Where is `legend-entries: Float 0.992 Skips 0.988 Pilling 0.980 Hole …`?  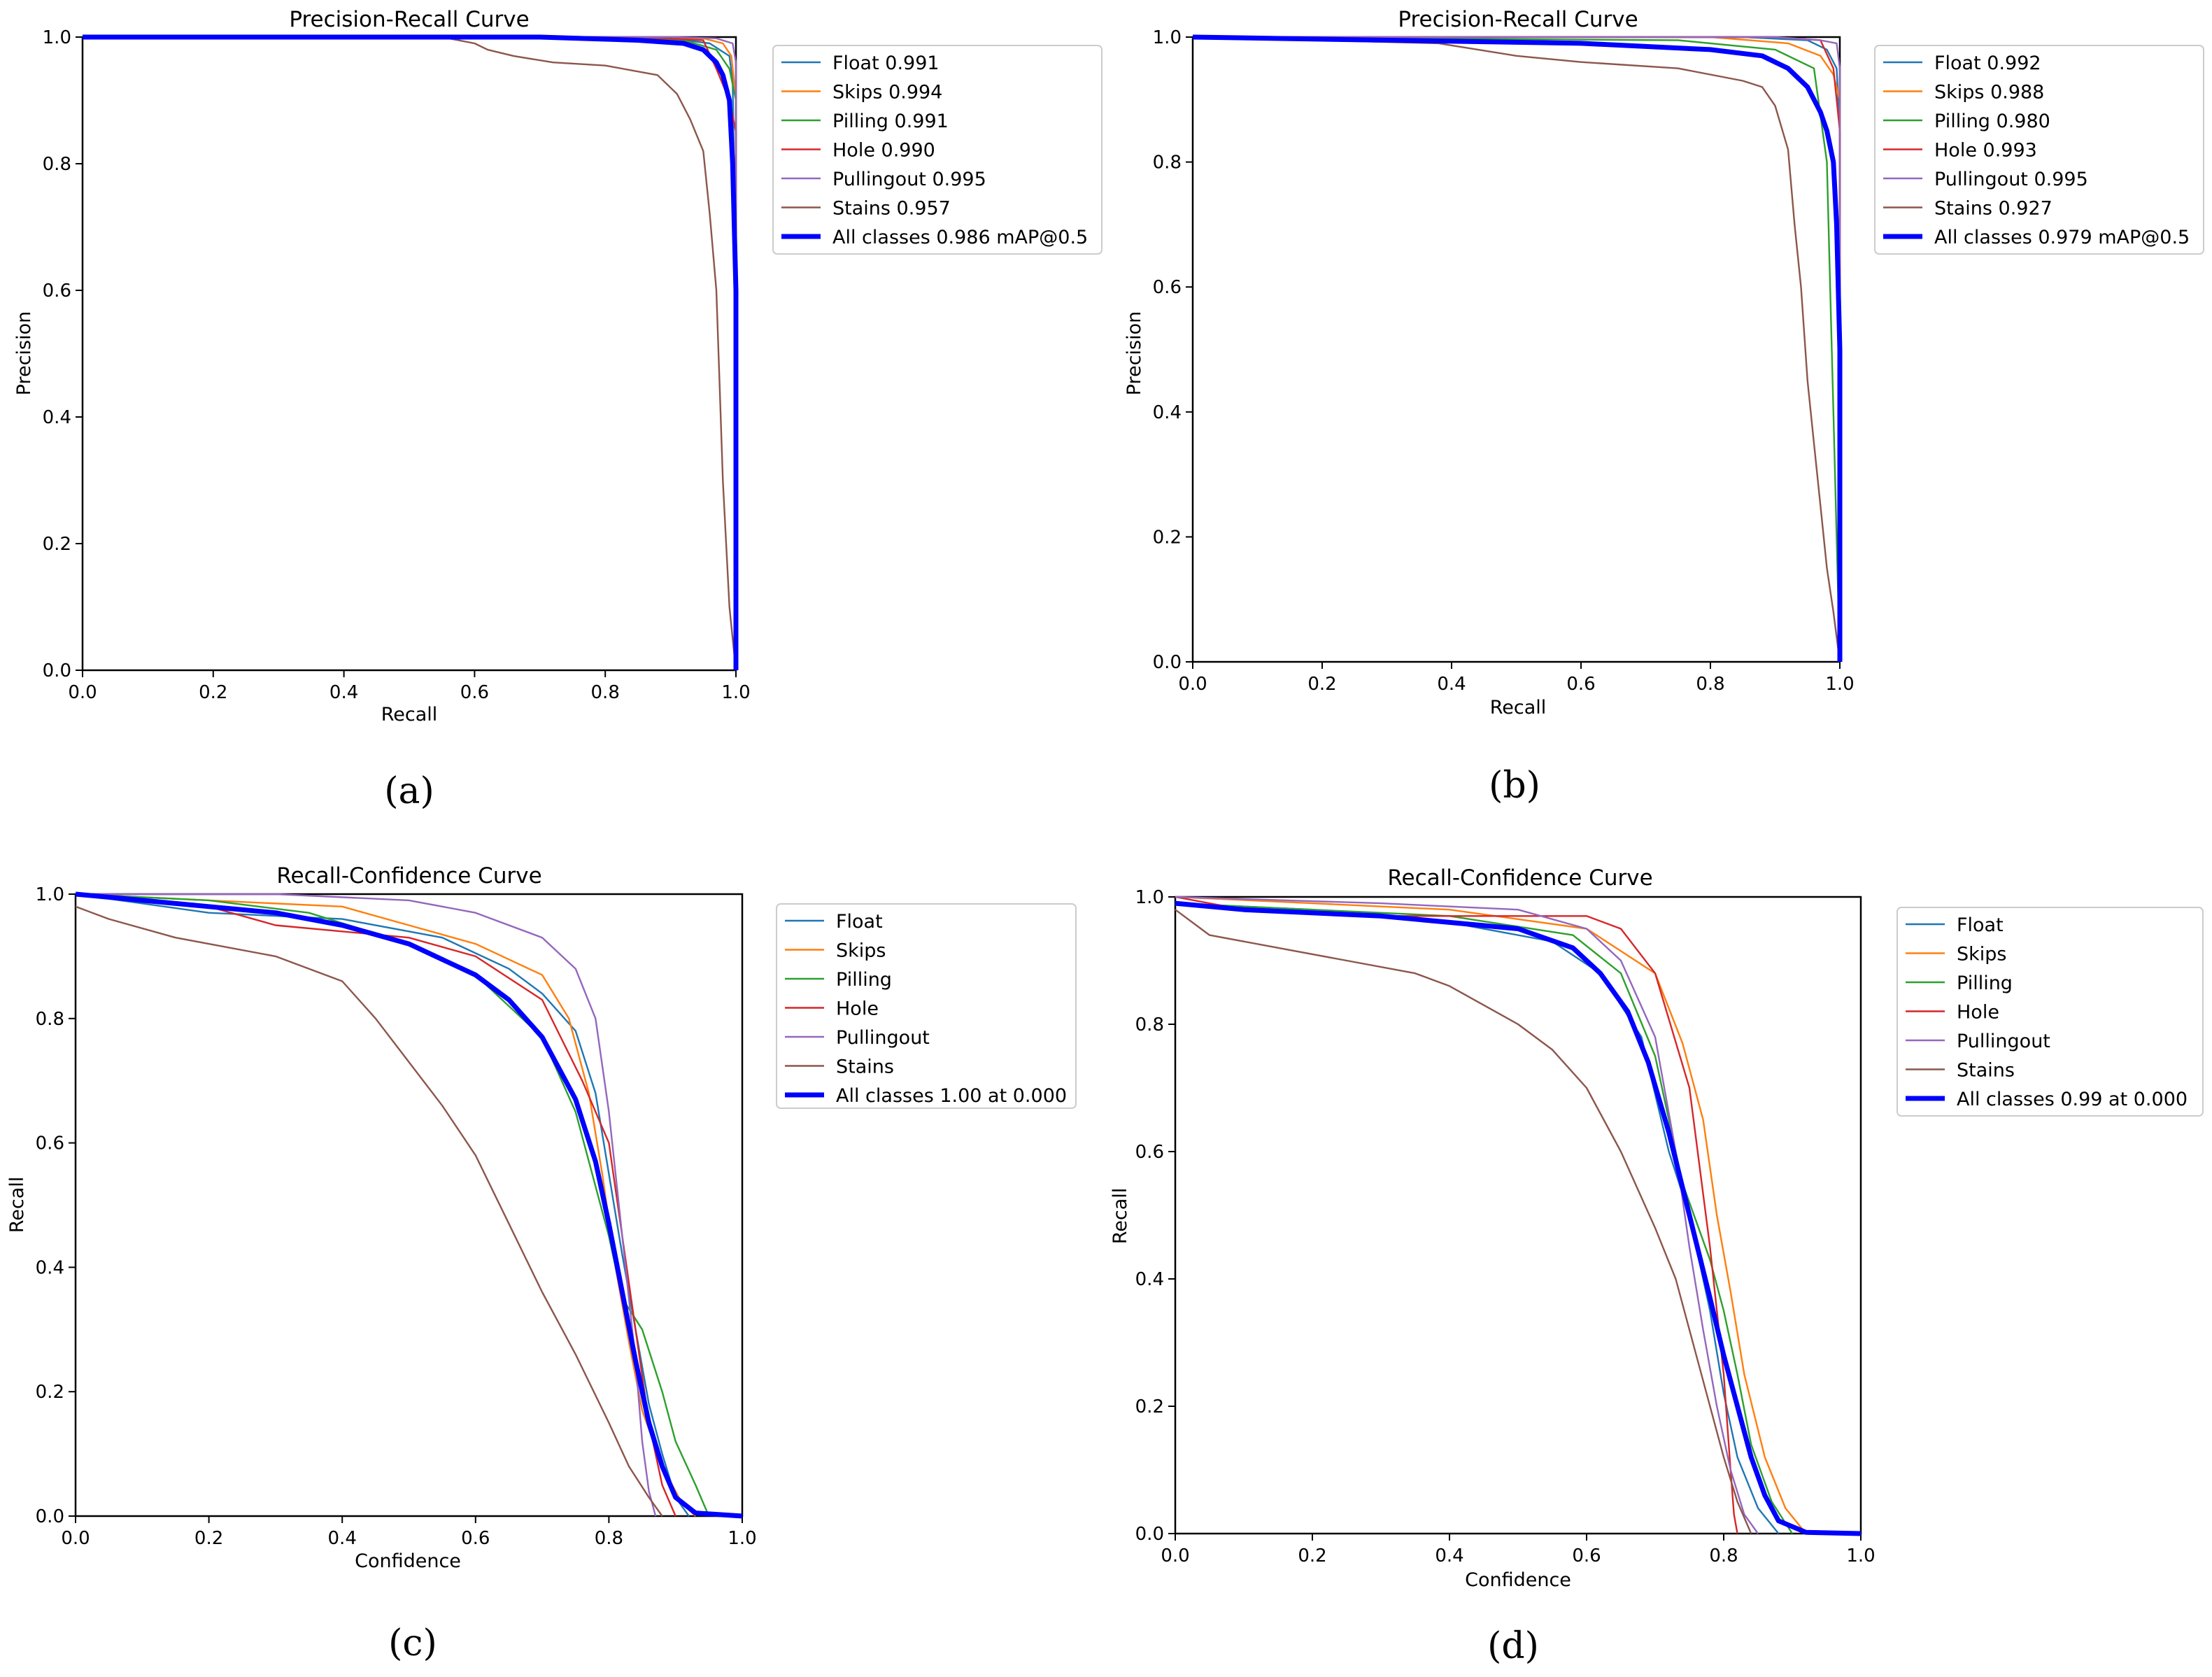 legend-entries: Float 0.992 Skips 0.988 Pilling 0.980 Hole … is located at coordinates (2036, 150).